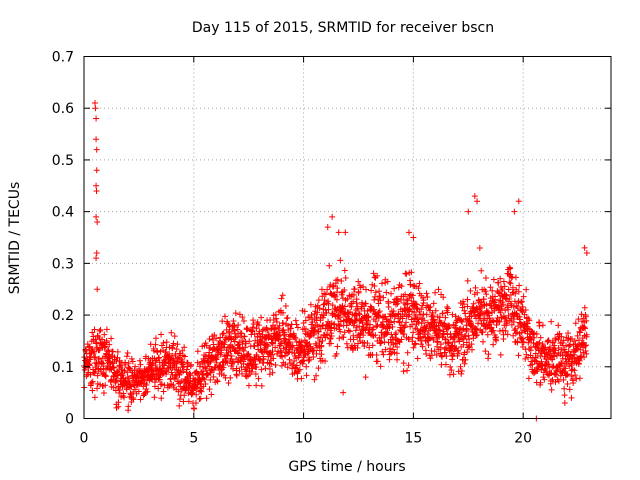 This screenshot has width=640, height=480. I want to click on y-tick-label: 0.3, so click(63, 264).